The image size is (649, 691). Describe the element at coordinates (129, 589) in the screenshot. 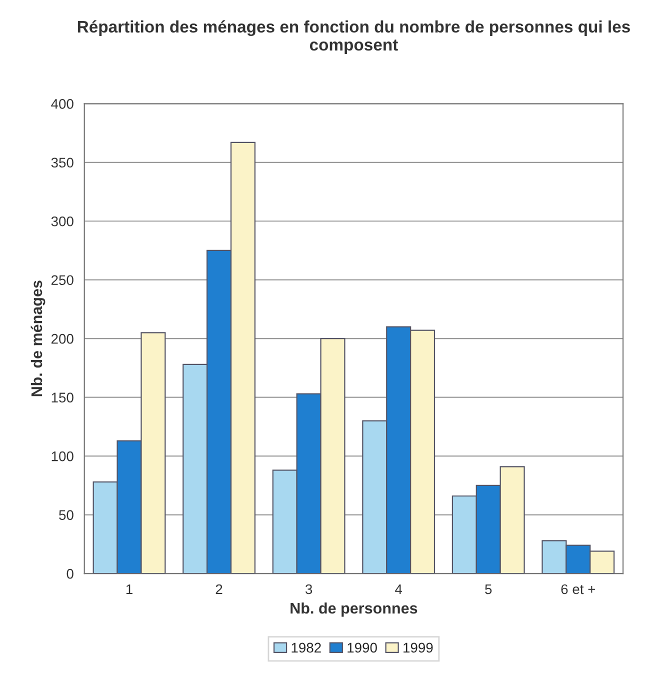

I see `x-tick-label: 1` at that location.